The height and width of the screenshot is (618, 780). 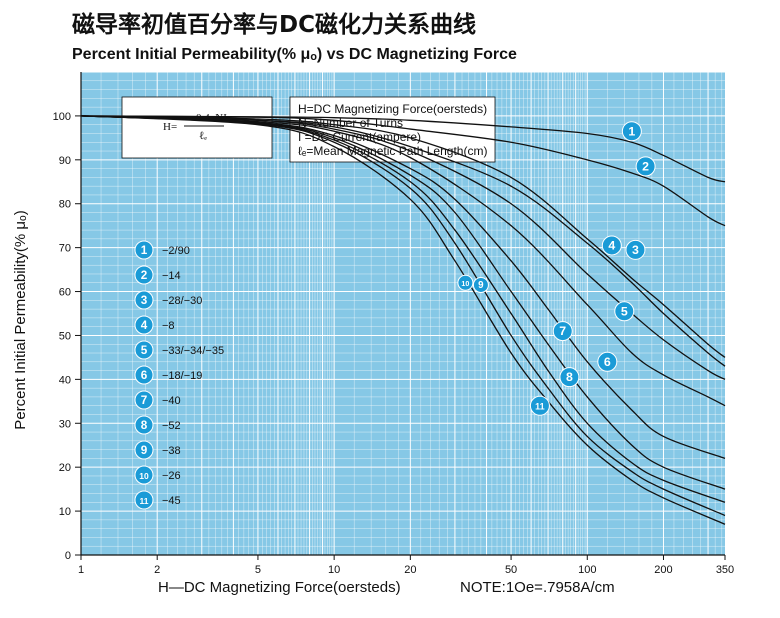 What do you see at coordinates (562, 331) in the screenshot?
I see `curve-badge-7: 7` at bounding box center [562, 331].